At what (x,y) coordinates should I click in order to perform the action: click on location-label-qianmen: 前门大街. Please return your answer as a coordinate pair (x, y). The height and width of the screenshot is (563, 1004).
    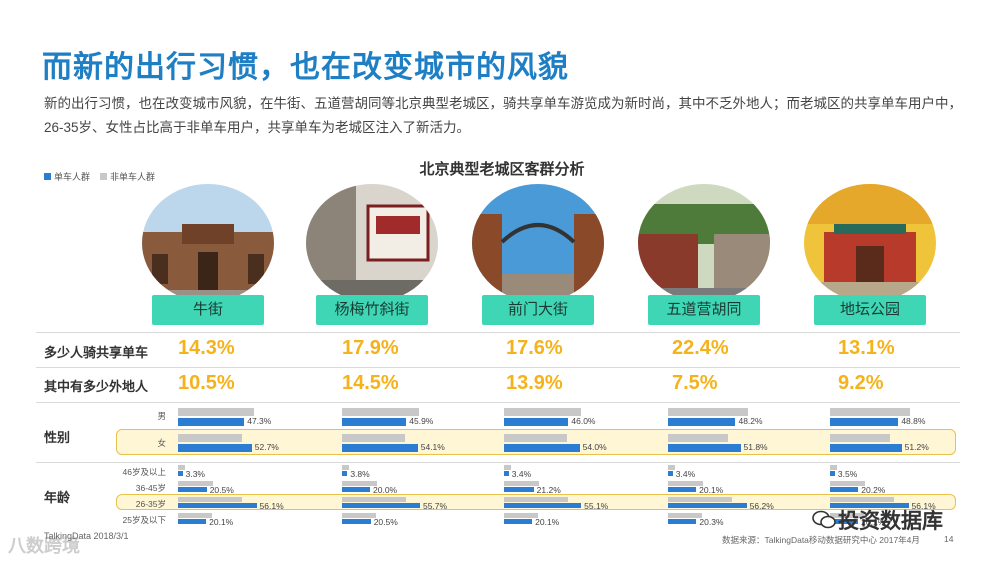
    Looking at the image, I should click on (538, 310).